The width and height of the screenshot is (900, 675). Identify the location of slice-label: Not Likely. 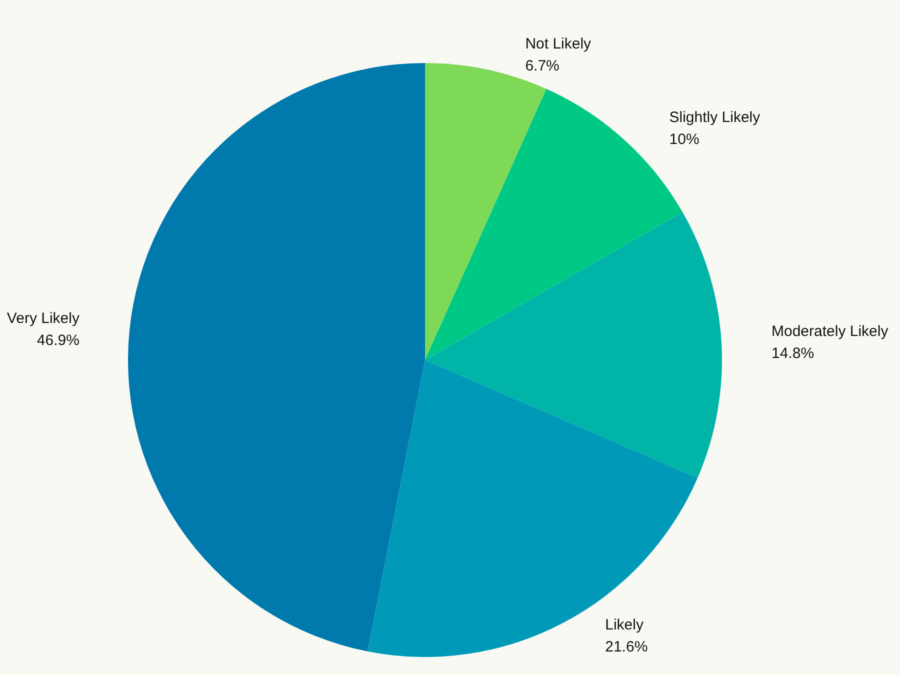
(558, 43).